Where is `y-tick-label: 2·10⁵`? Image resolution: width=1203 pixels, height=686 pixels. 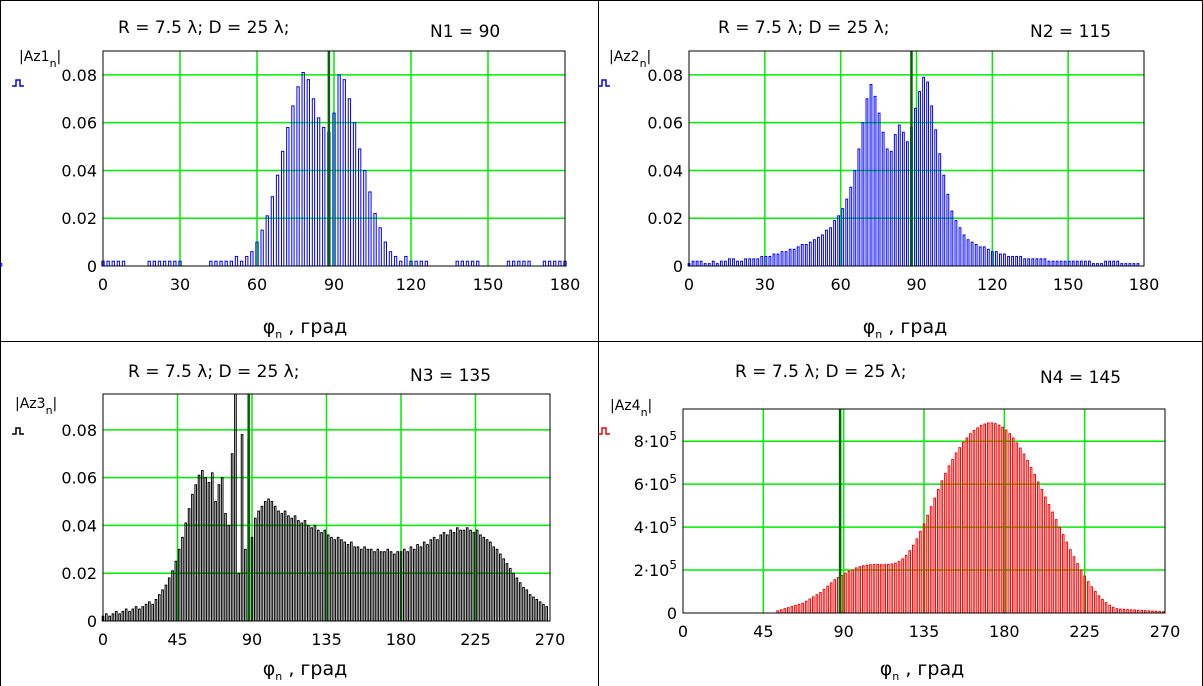
y-tick-label: 2·10⁵ is located at coordinates (655, 569).